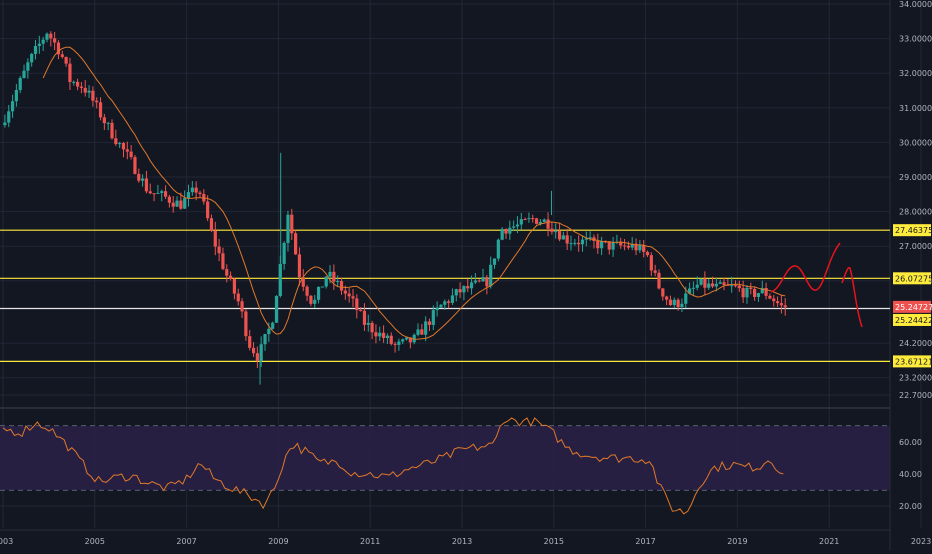  Describe the element at coordinates (910, 506) in the screenshot. I see `rsi-tick-label: 20.00` at that location.